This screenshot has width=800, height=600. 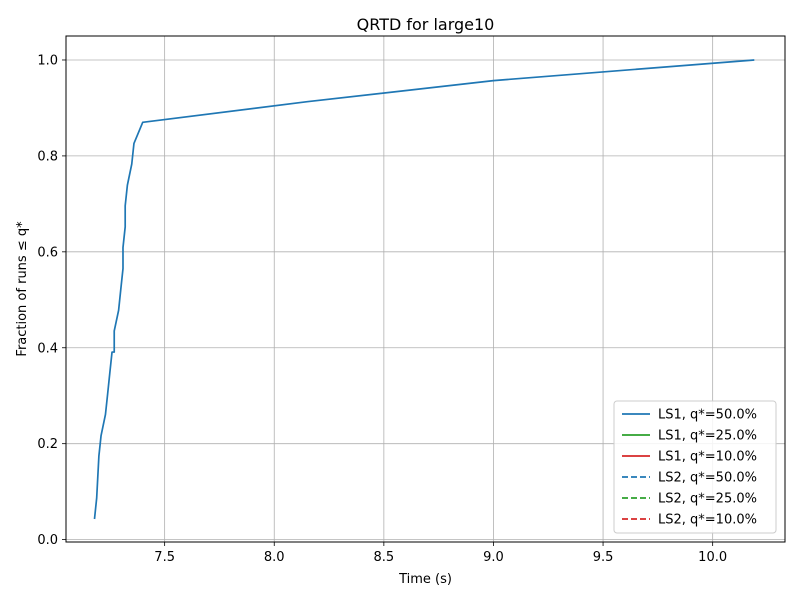 What do you see at coordinates (707, 478) in the screenshot?
I see `legend-label: LS2, q*=50.0%` at bounding box center [707, 478].